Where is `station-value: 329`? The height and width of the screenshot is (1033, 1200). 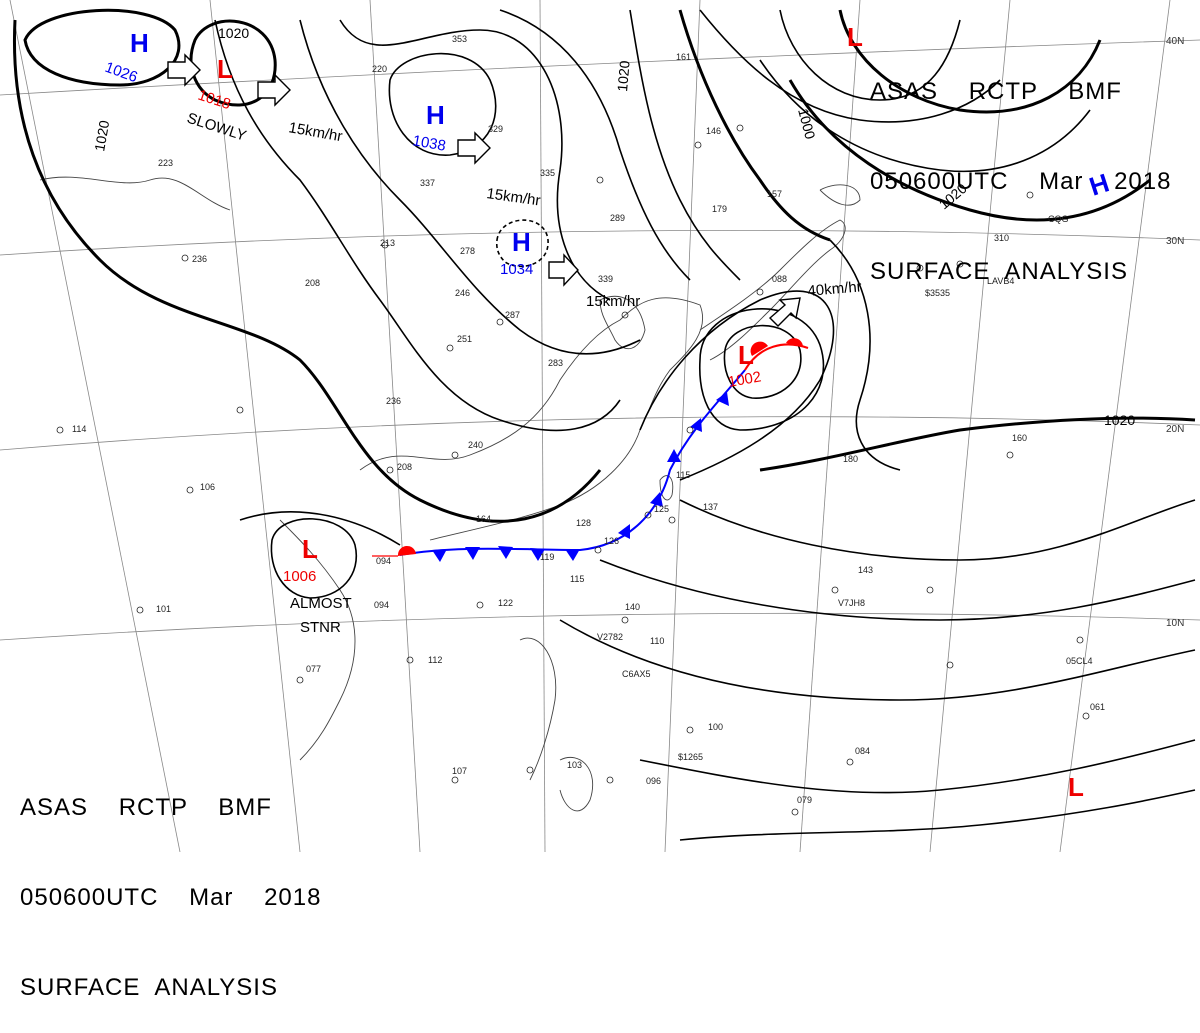 station-value: 329 is located at coordinates (495, 129).